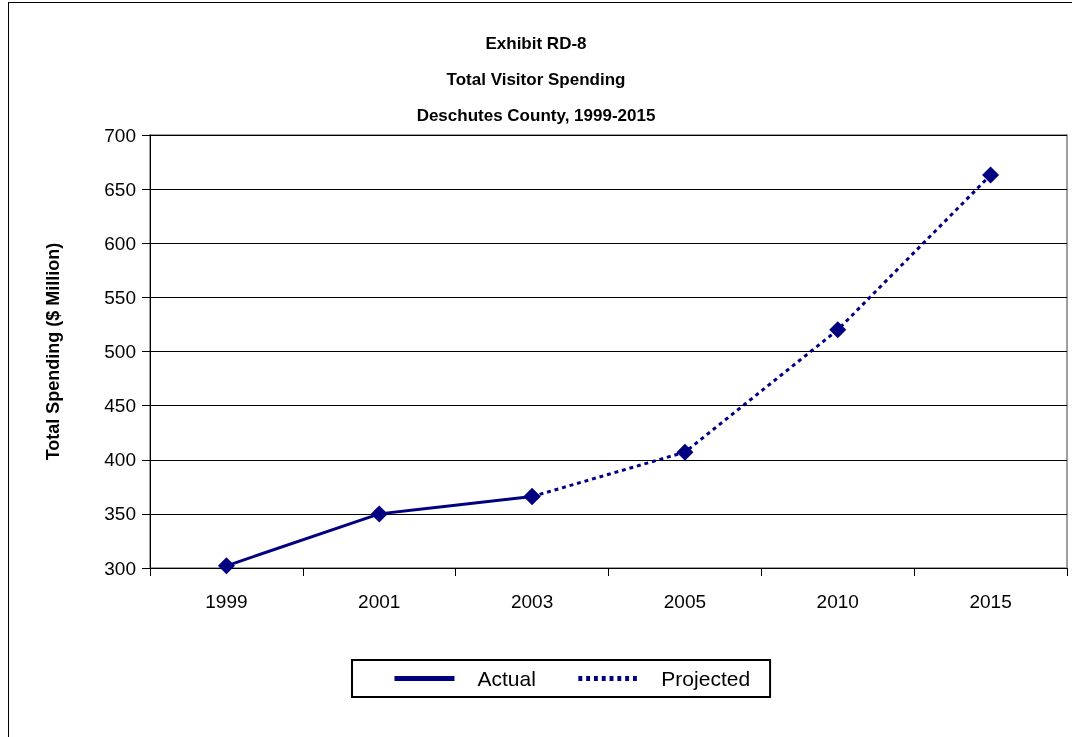 This screenshot has width=1072, height=737. I want to click on chart-title: Exhibit RD-8 Total Visitor Spending Deschutes County, 1999-2015, so click(536, 79).